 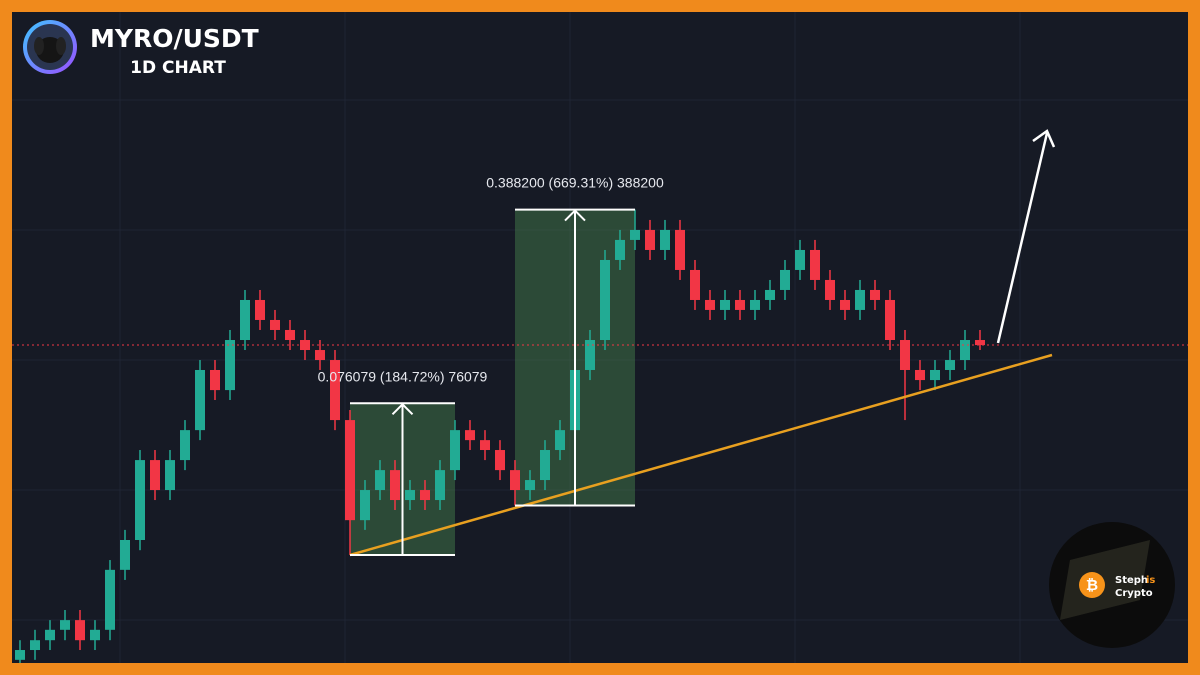 I want to click on chart-title: MYRO/USDT, so click(x=174, y=38).